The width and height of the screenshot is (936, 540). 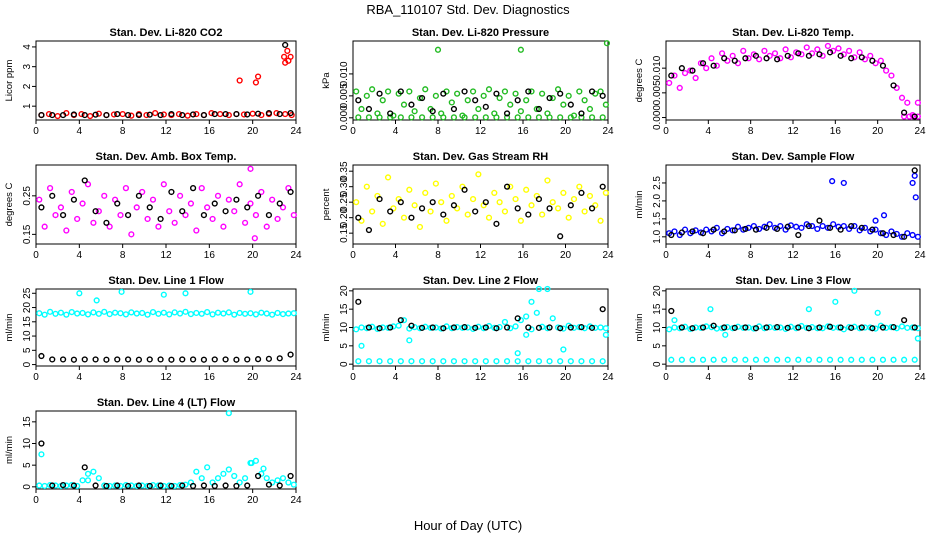 What do you see at coordinates (166, 450) in the screenshot?
I see `plot-frame` at bounding box center [166, 450].